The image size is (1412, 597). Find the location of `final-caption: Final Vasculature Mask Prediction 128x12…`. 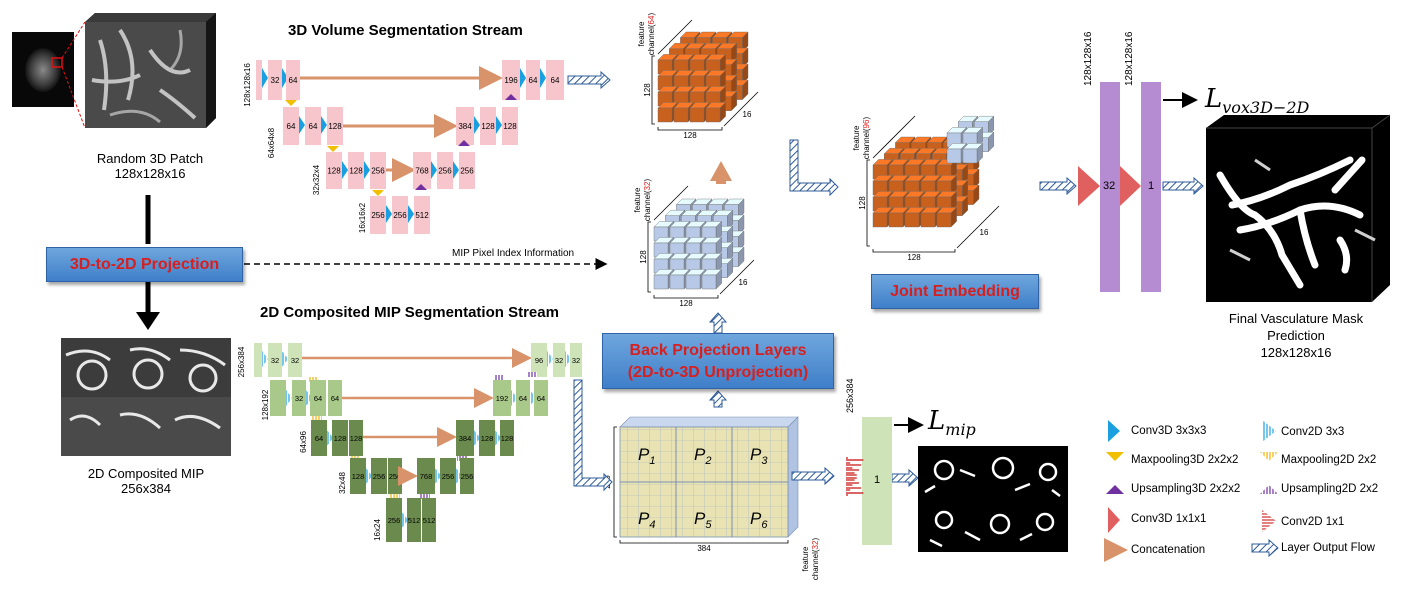

final-caption: Final Vasculature Mask Prediction 128x12… is located at coordinates (1296, 335).